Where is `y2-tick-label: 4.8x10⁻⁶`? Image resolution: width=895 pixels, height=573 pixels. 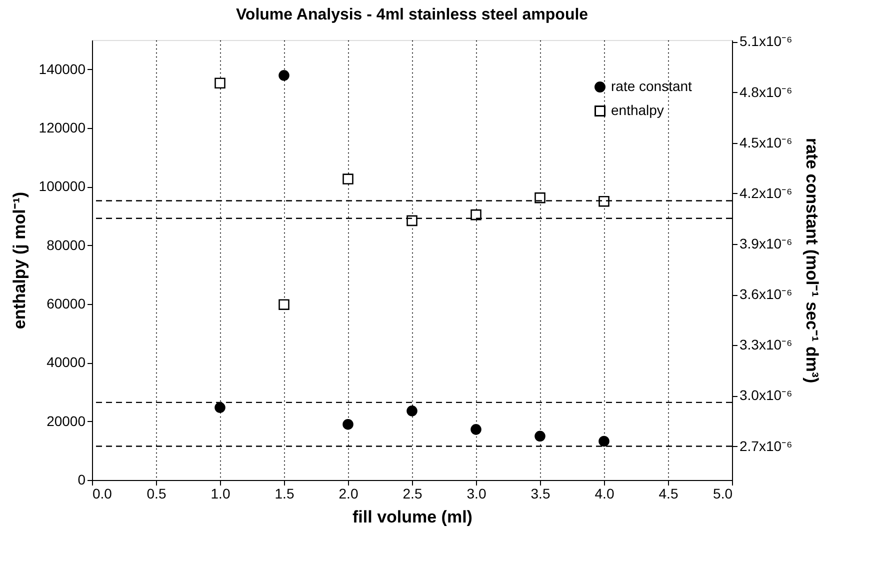 y2-tick-label: 4.8x10⁻⁶ is located at coordinates (766, 92).